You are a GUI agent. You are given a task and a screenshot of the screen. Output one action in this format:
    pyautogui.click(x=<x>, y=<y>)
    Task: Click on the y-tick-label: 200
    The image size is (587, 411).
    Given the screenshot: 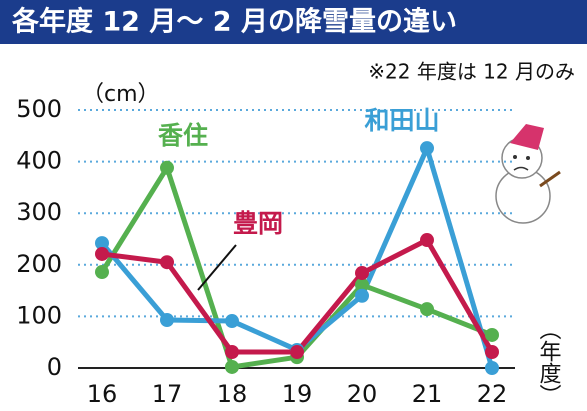 What is the action you would take?
    pyautogui.click(x=39, y=264)
    